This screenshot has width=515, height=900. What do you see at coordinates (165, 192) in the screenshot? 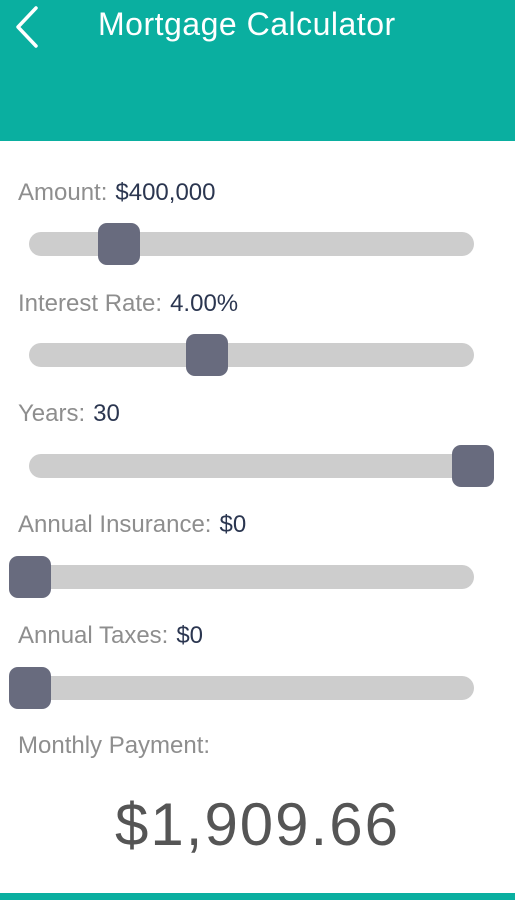
I see `amount-value: $400,000` at bounding box center [165, 192].